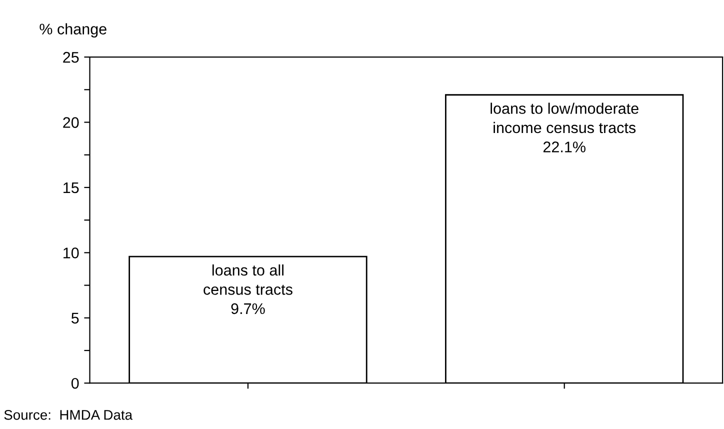 This screenshot has width=724, height=429. Describe the element at coordinates (75, 383) in the screenshot. I see `y-tick-label: 0` at that location.